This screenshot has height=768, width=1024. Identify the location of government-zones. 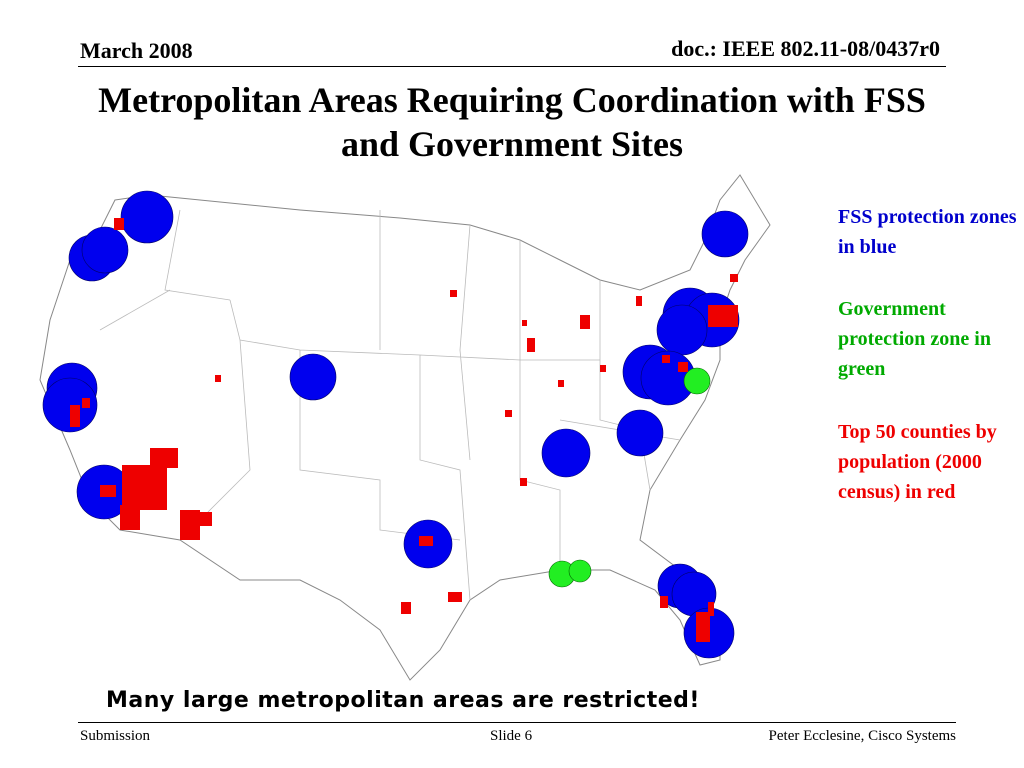
(629, 477).